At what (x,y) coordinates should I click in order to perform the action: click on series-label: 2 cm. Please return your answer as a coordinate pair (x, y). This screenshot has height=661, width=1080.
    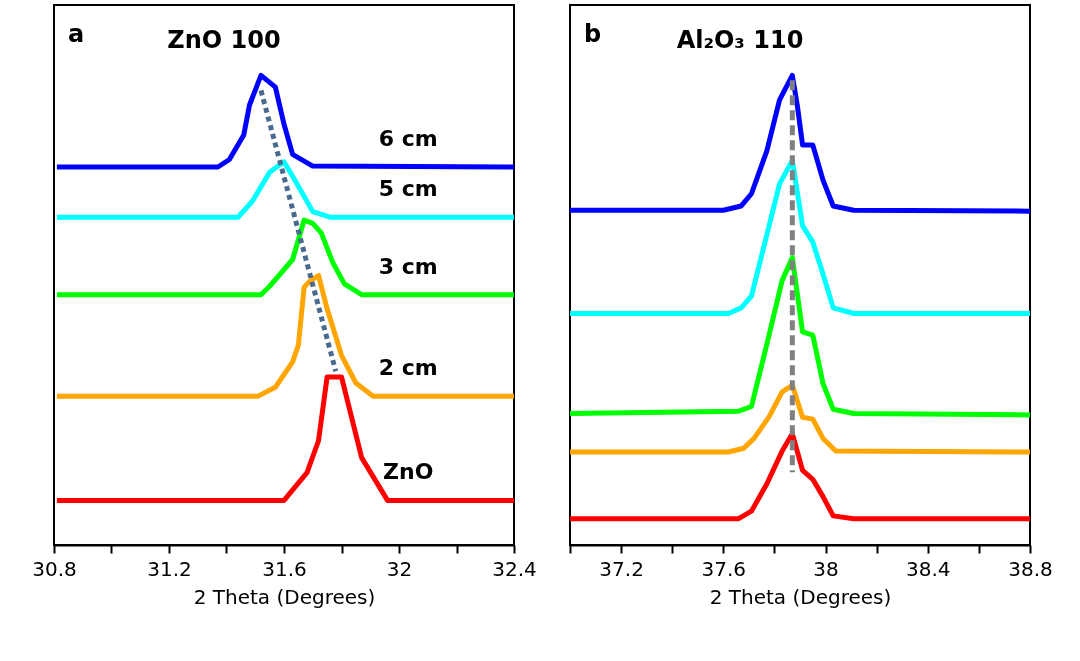
    Looking at the image, I should click on (408, 368).